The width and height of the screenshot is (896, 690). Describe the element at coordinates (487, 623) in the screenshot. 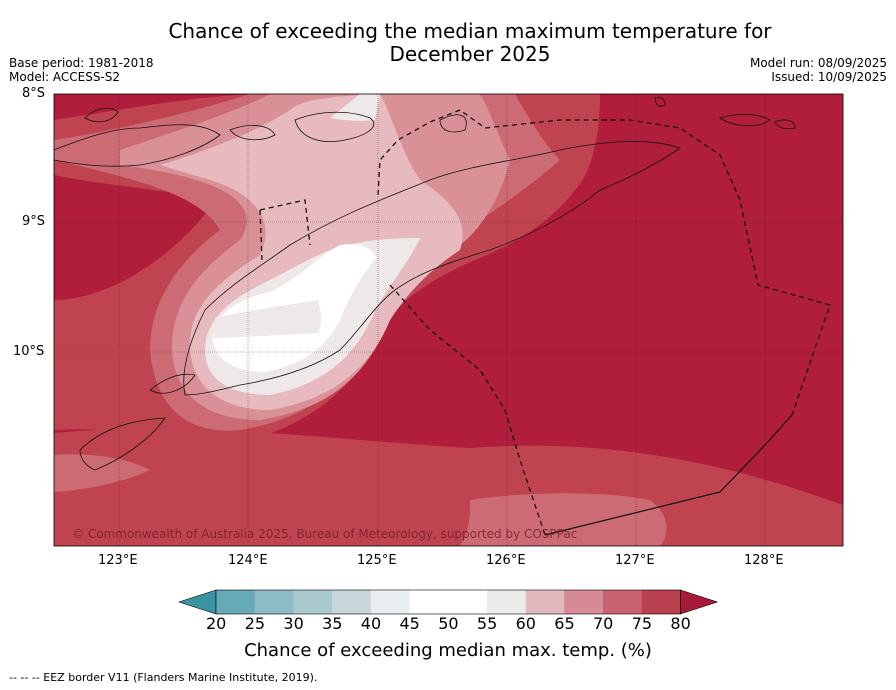

I see `colorbar-tick-label: 55` at that location.